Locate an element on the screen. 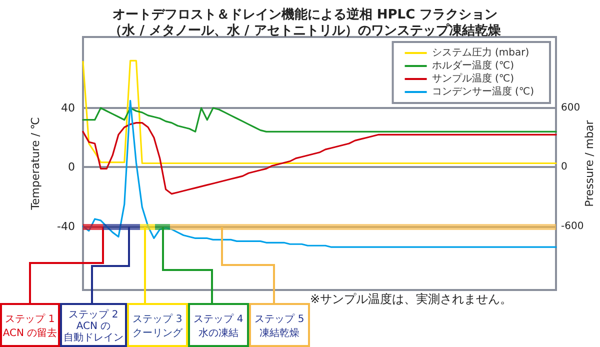 Image resolution: width=600 pixels, height=347 pixels. text: ステップ 5 is located at coordinates (279, 319).